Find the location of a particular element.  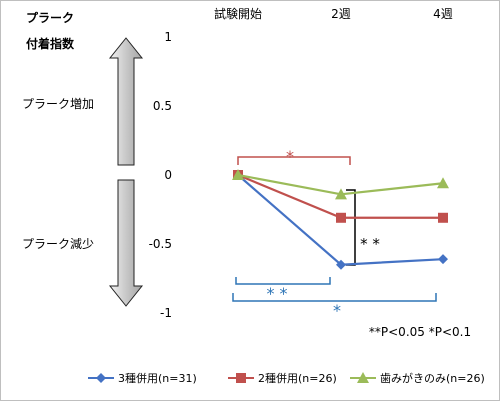

blue-bracket-short is located at coordinates (283, 281).